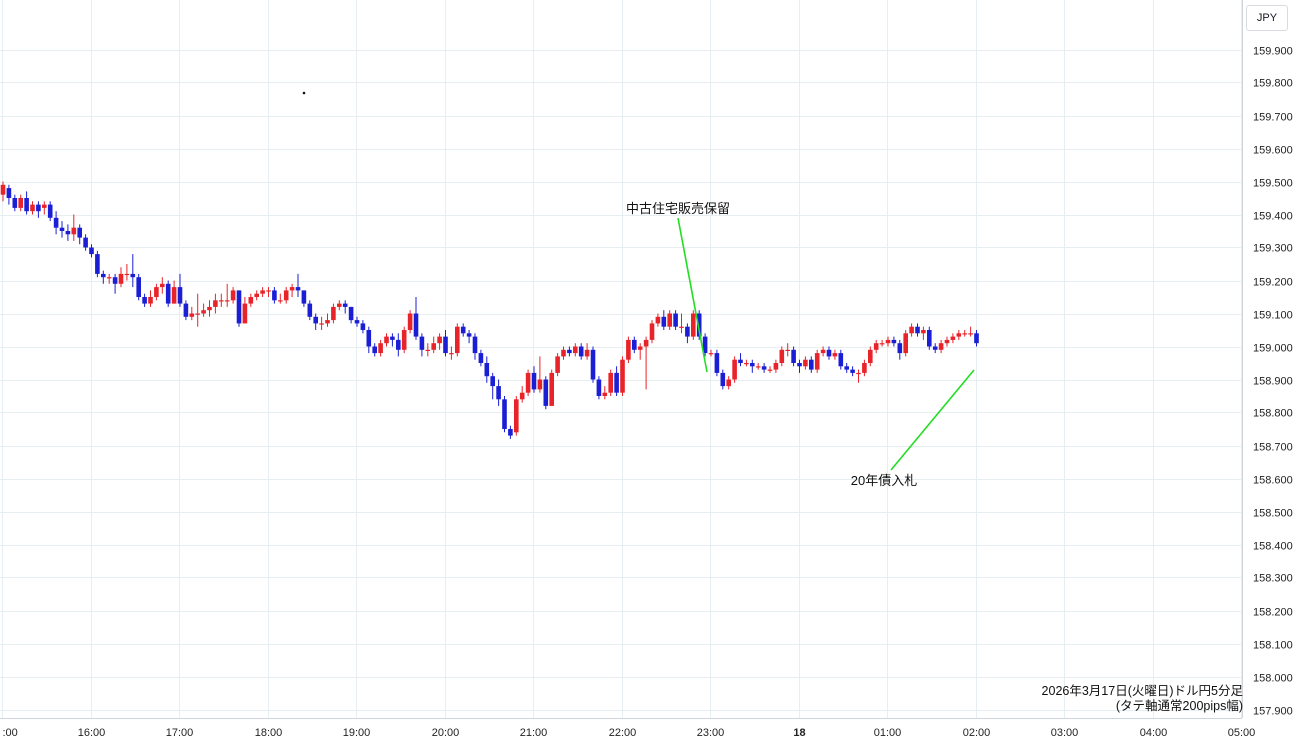 The height and width of the screenshot is (750, 1300). Describe the element at coordinates (1267, 18) in the screenshot. I see `currency-badge: JPY` at that location.